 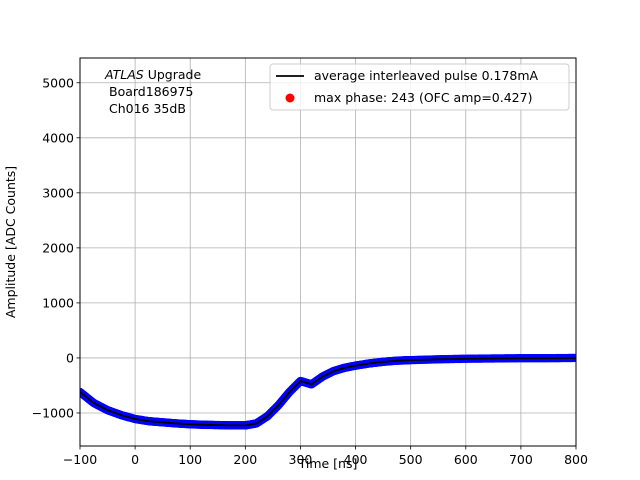 What do you see at coordinates (58, 137) in the screenshot?
I see `y-tick-label: 4000` at bounding box center [58, 137].